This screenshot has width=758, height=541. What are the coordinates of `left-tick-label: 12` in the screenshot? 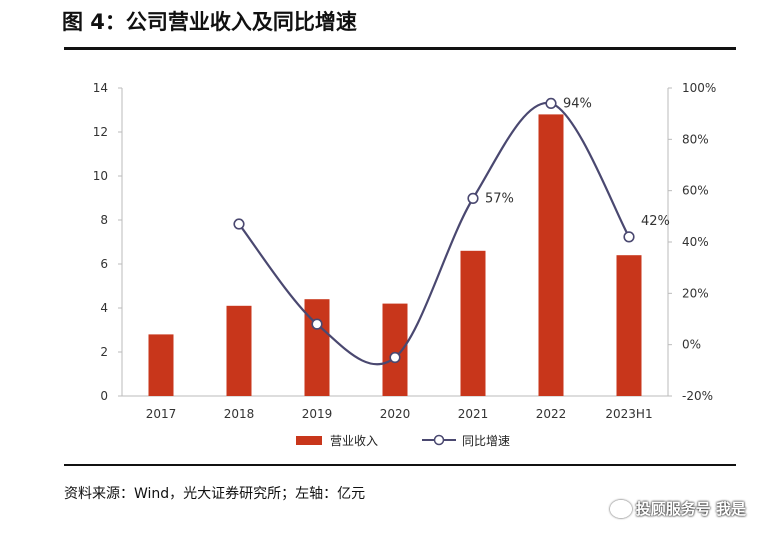 It's located at (100, 132).